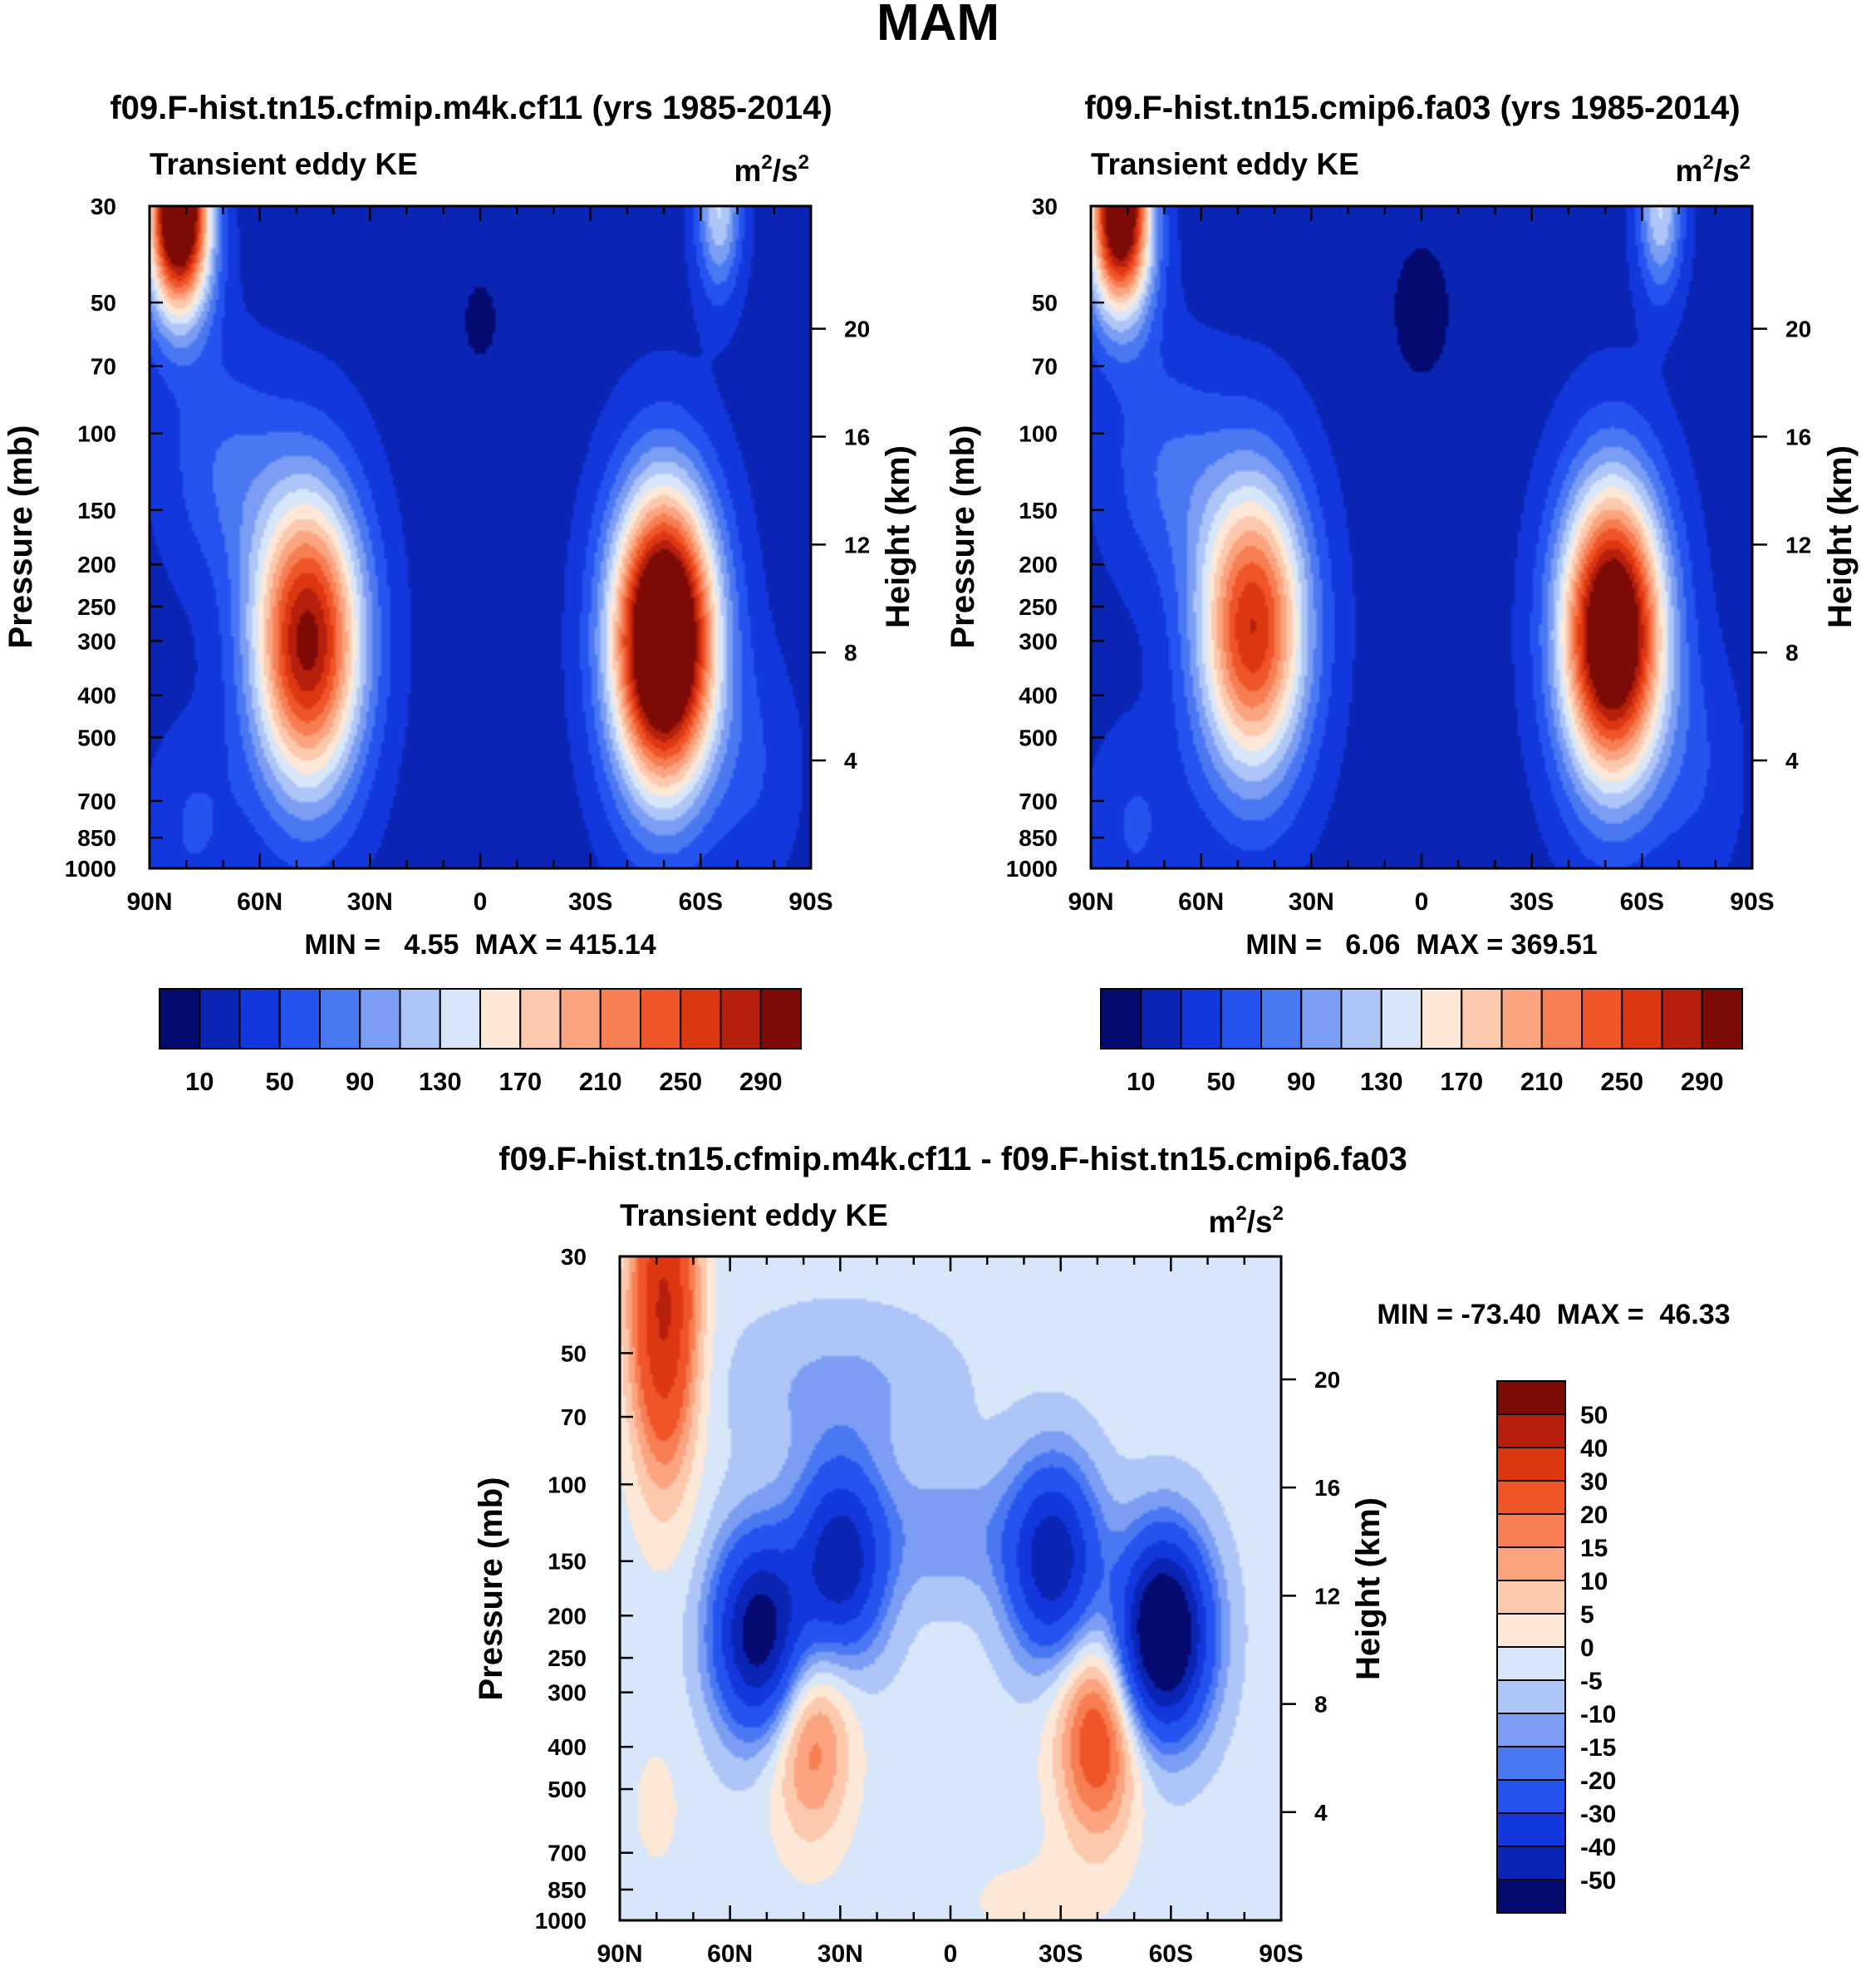  I want to click on y-axis: 30 50 70 100 150 200 250 300 400 500 700 850 1000, so click(1055, 538).